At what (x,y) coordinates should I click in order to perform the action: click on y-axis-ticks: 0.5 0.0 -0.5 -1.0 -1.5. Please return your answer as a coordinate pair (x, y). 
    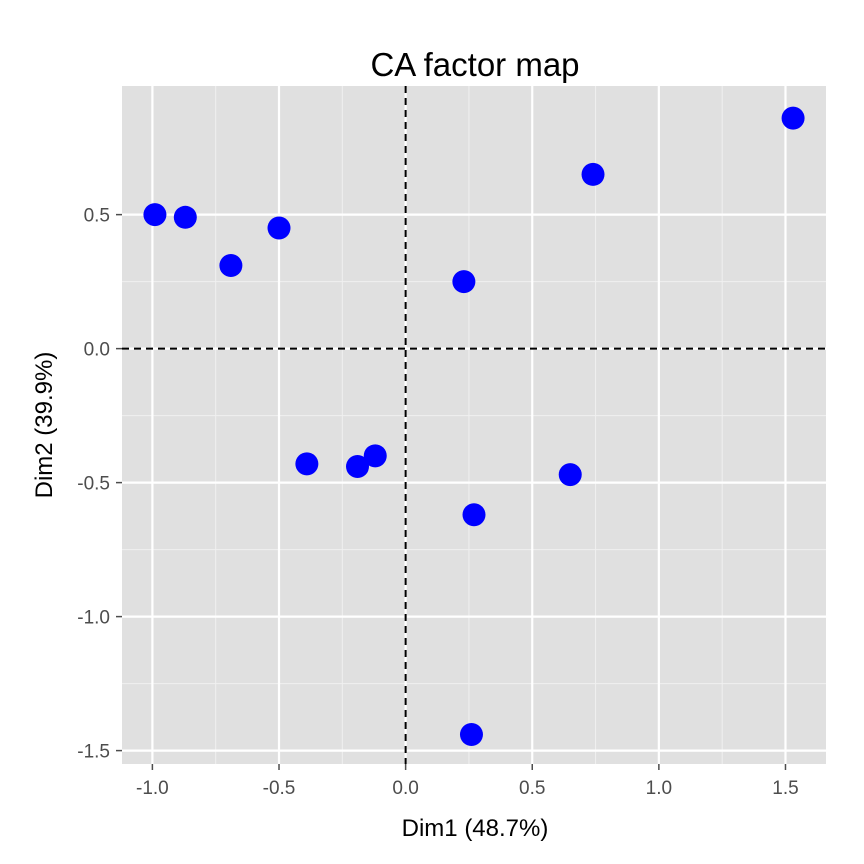
    Looking at the image, I should click on (99, 484).